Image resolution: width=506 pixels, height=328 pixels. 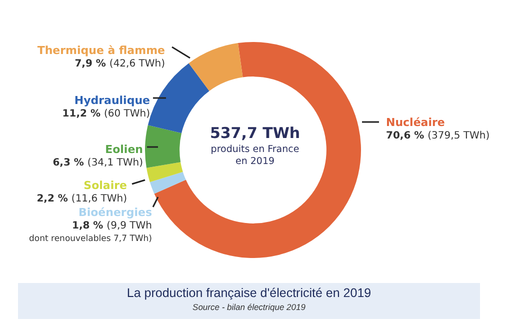 I want to click on slice-label: Solaire, so click(x=105, y=185).